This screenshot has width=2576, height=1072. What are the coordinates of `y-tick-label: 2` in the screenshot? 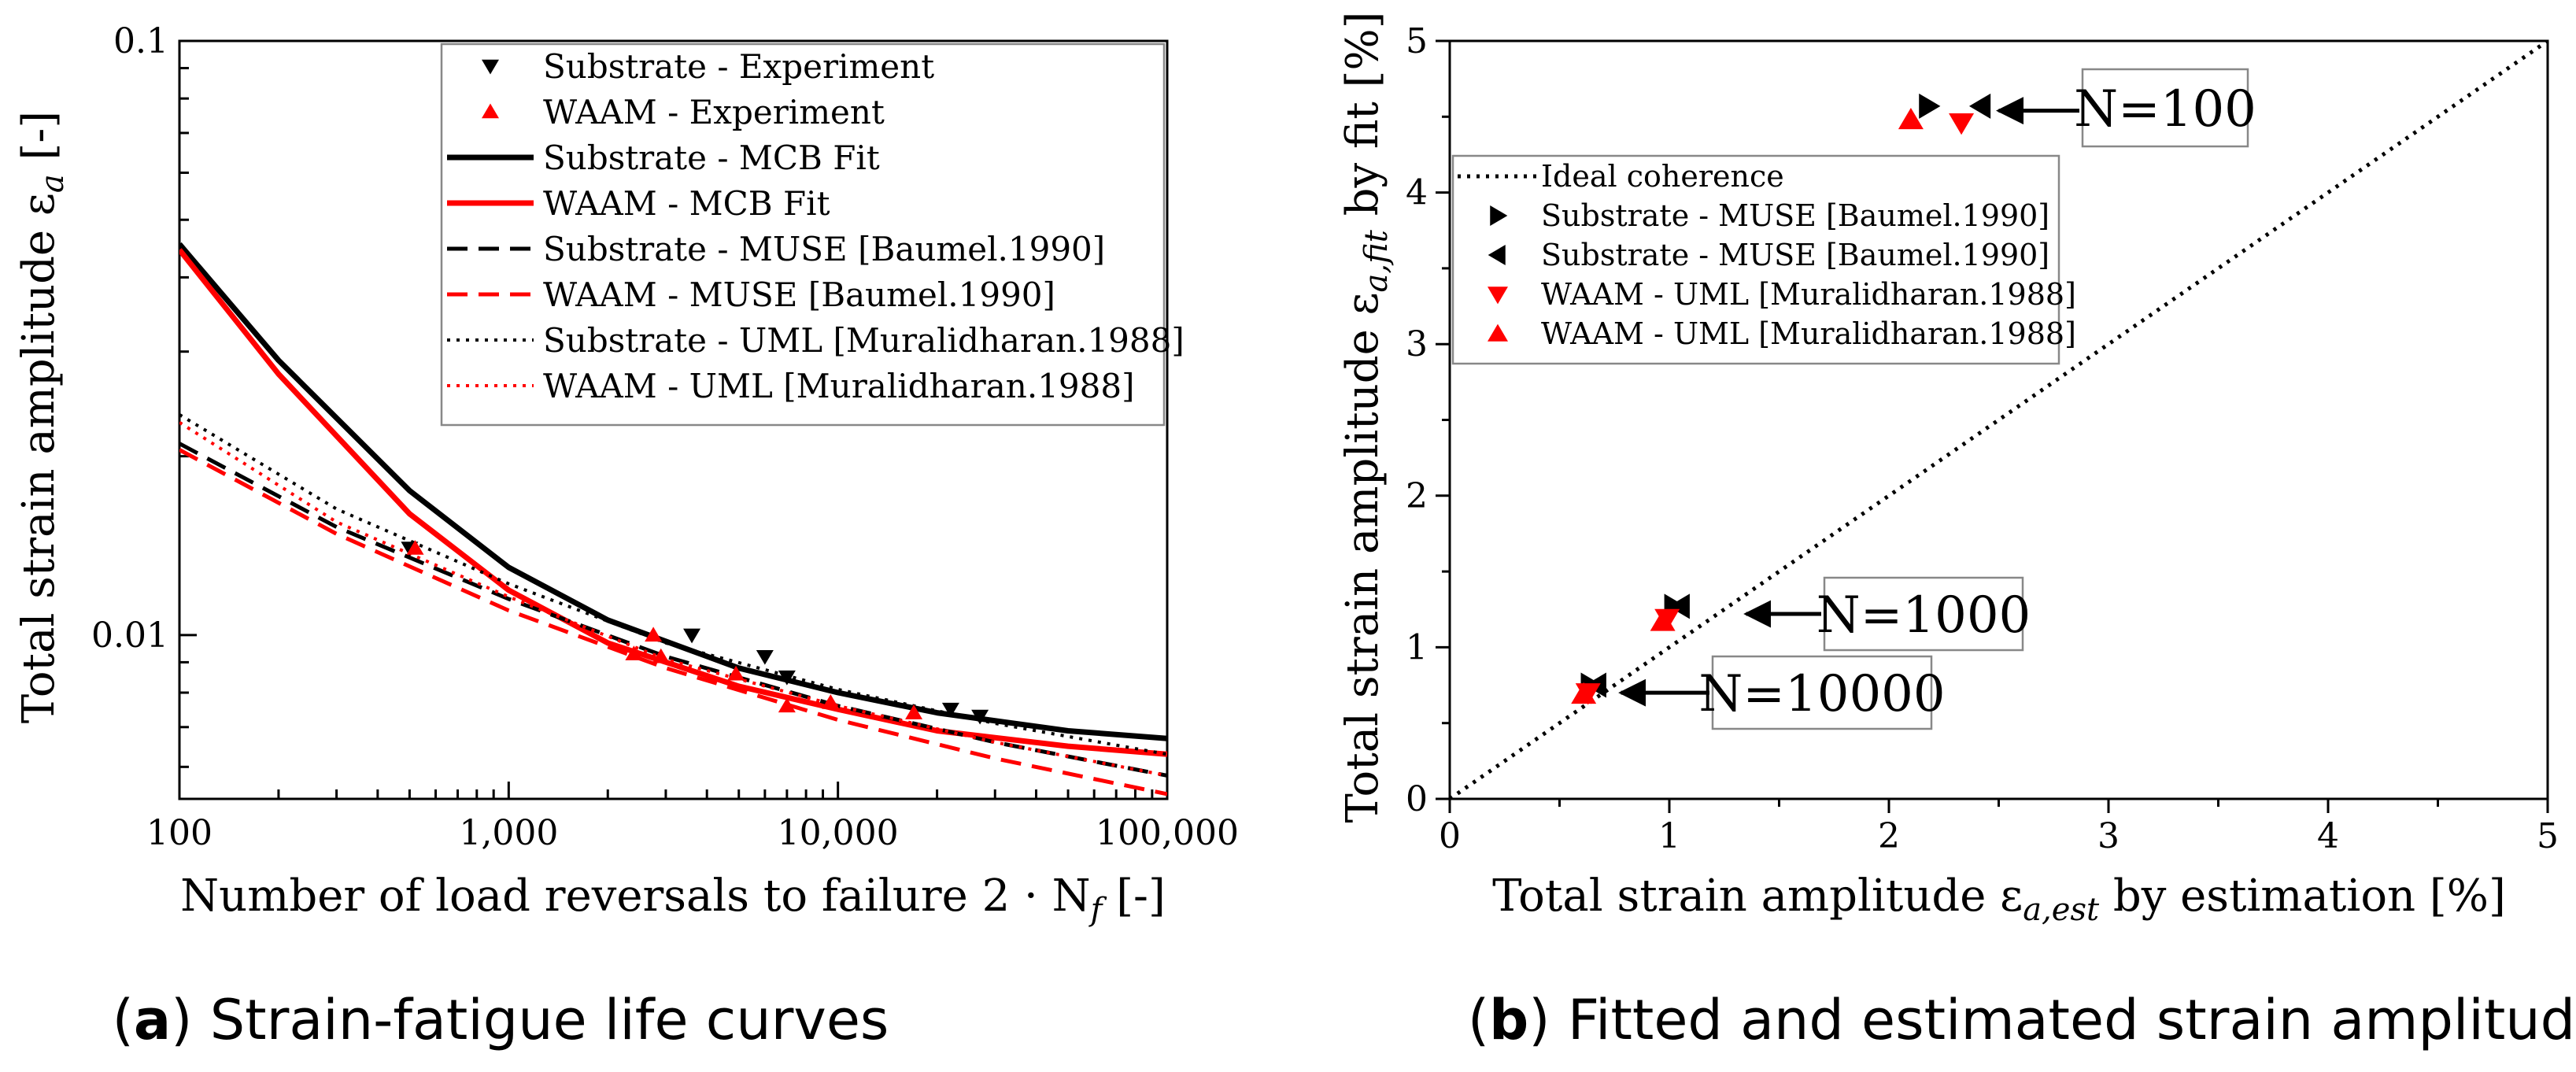 It's located at (1417, 496).